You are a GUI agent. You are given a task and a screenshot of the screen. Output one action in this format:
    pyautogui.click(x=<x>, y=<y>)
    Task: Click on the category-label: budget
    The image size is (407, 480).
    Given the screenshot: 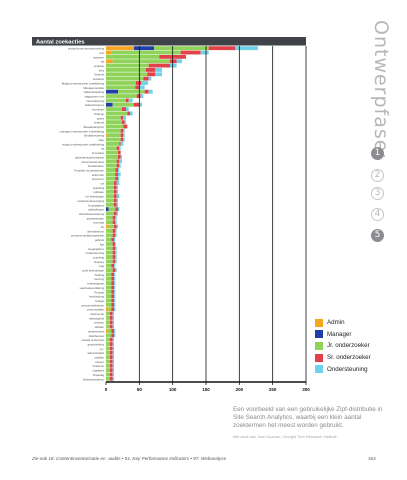 What is the action you would take?
    pyautogui.click(x=99, y=301)
    